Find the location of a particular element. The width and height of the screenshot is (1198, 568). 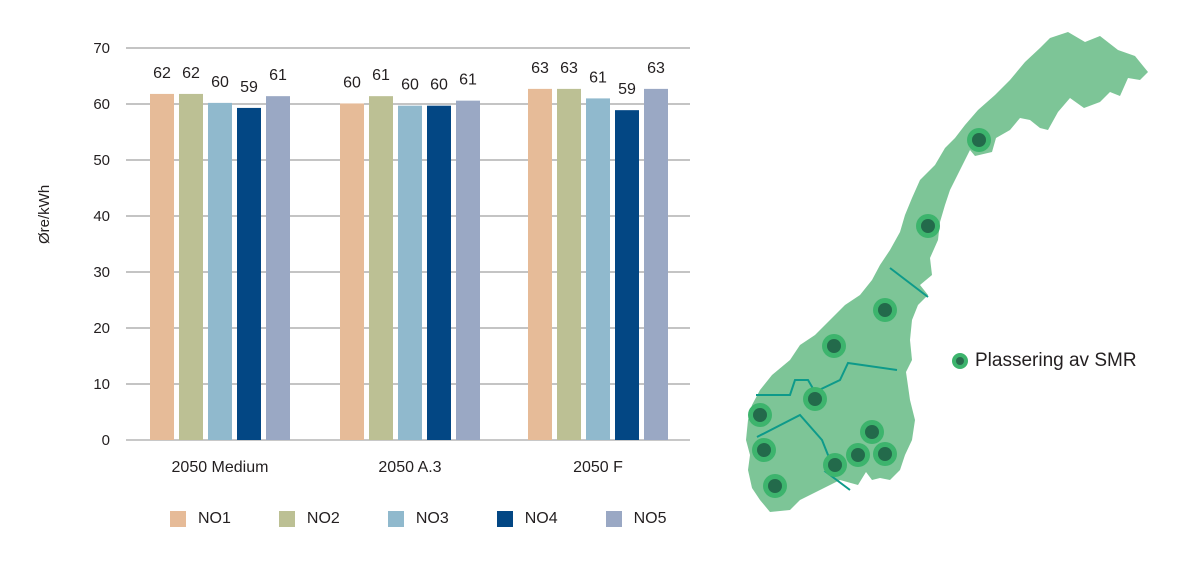

y-tick-label: 70 is located at coordinates (101, 48).